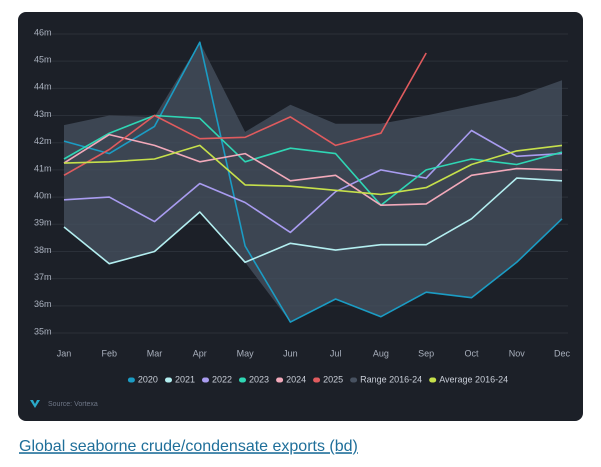  What do you see at coordinates (517, 353) in the screenshot?
I see `x-tick-label: Nov` at bounding box center [517, 353].